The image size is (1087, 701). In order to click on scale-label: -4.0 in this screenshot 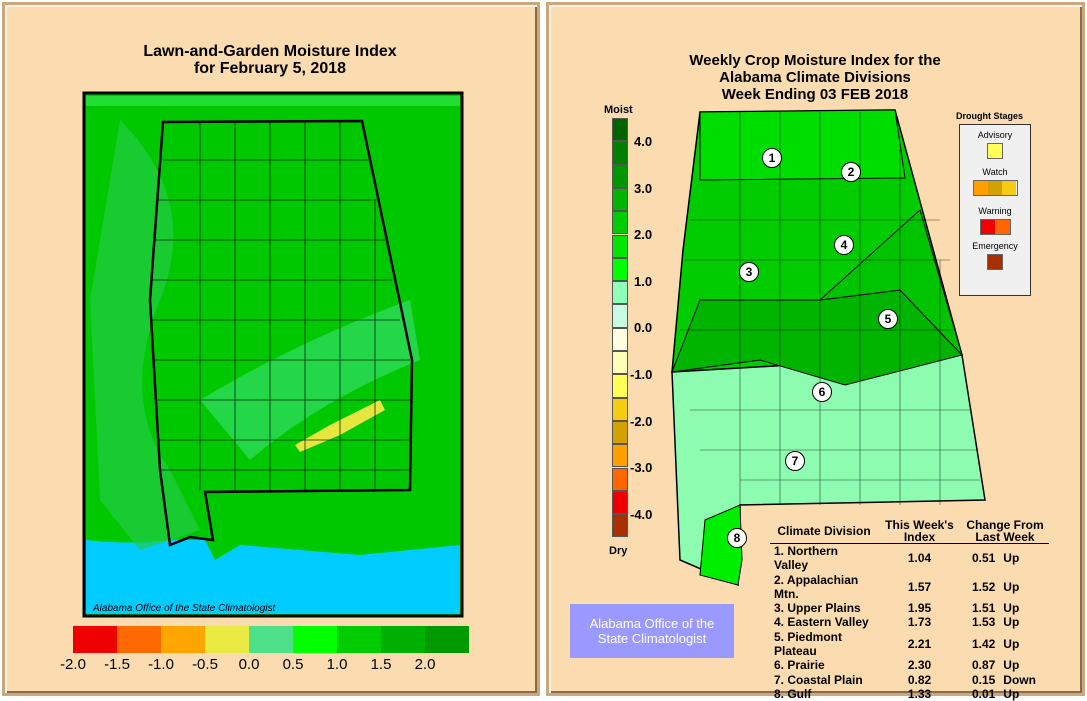, I will do `click(641, 514)`.